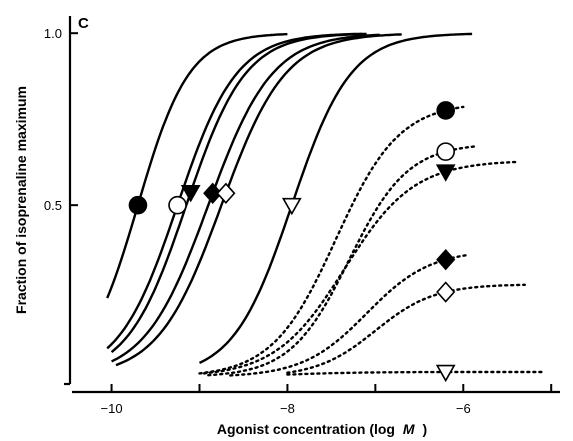 Image resolution: width=573 pixels, height=441 pixels. I want to click on y-tick-label: 1.0, so click(53, 33).